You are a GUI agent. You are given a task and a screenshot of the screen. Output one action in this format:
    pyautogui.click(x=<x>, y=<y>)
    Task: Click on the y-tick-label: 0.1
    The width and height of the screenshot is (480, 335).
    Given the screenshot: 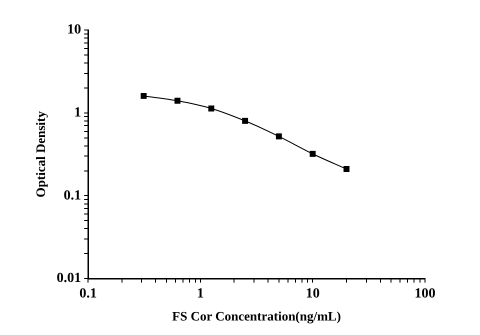 What is the action you would take?
    pyautogui.click(x=73, y=196)
    